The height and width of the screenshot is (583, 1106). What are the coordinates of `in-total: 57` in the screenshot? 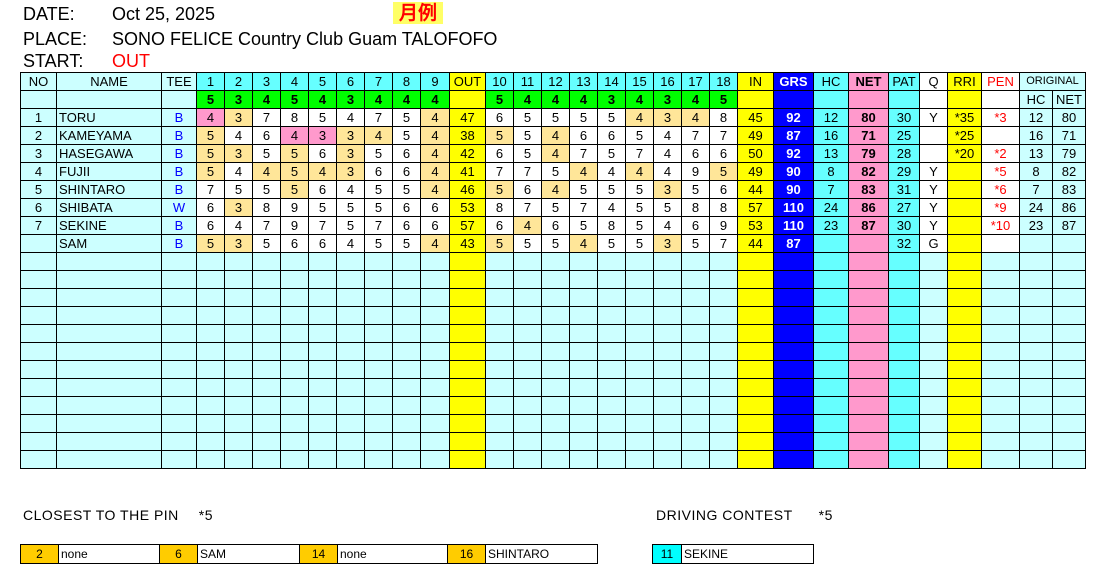 It's located at (755, 207).